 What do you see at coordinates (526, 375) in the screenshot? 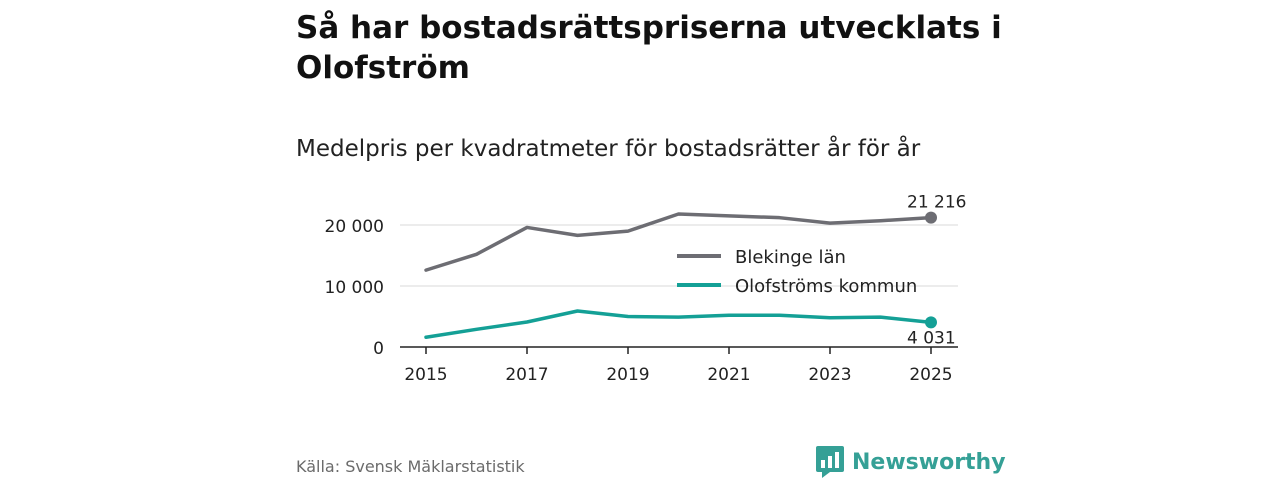
I see `x-tick-label: 2017` at bounding box center [526, 375].